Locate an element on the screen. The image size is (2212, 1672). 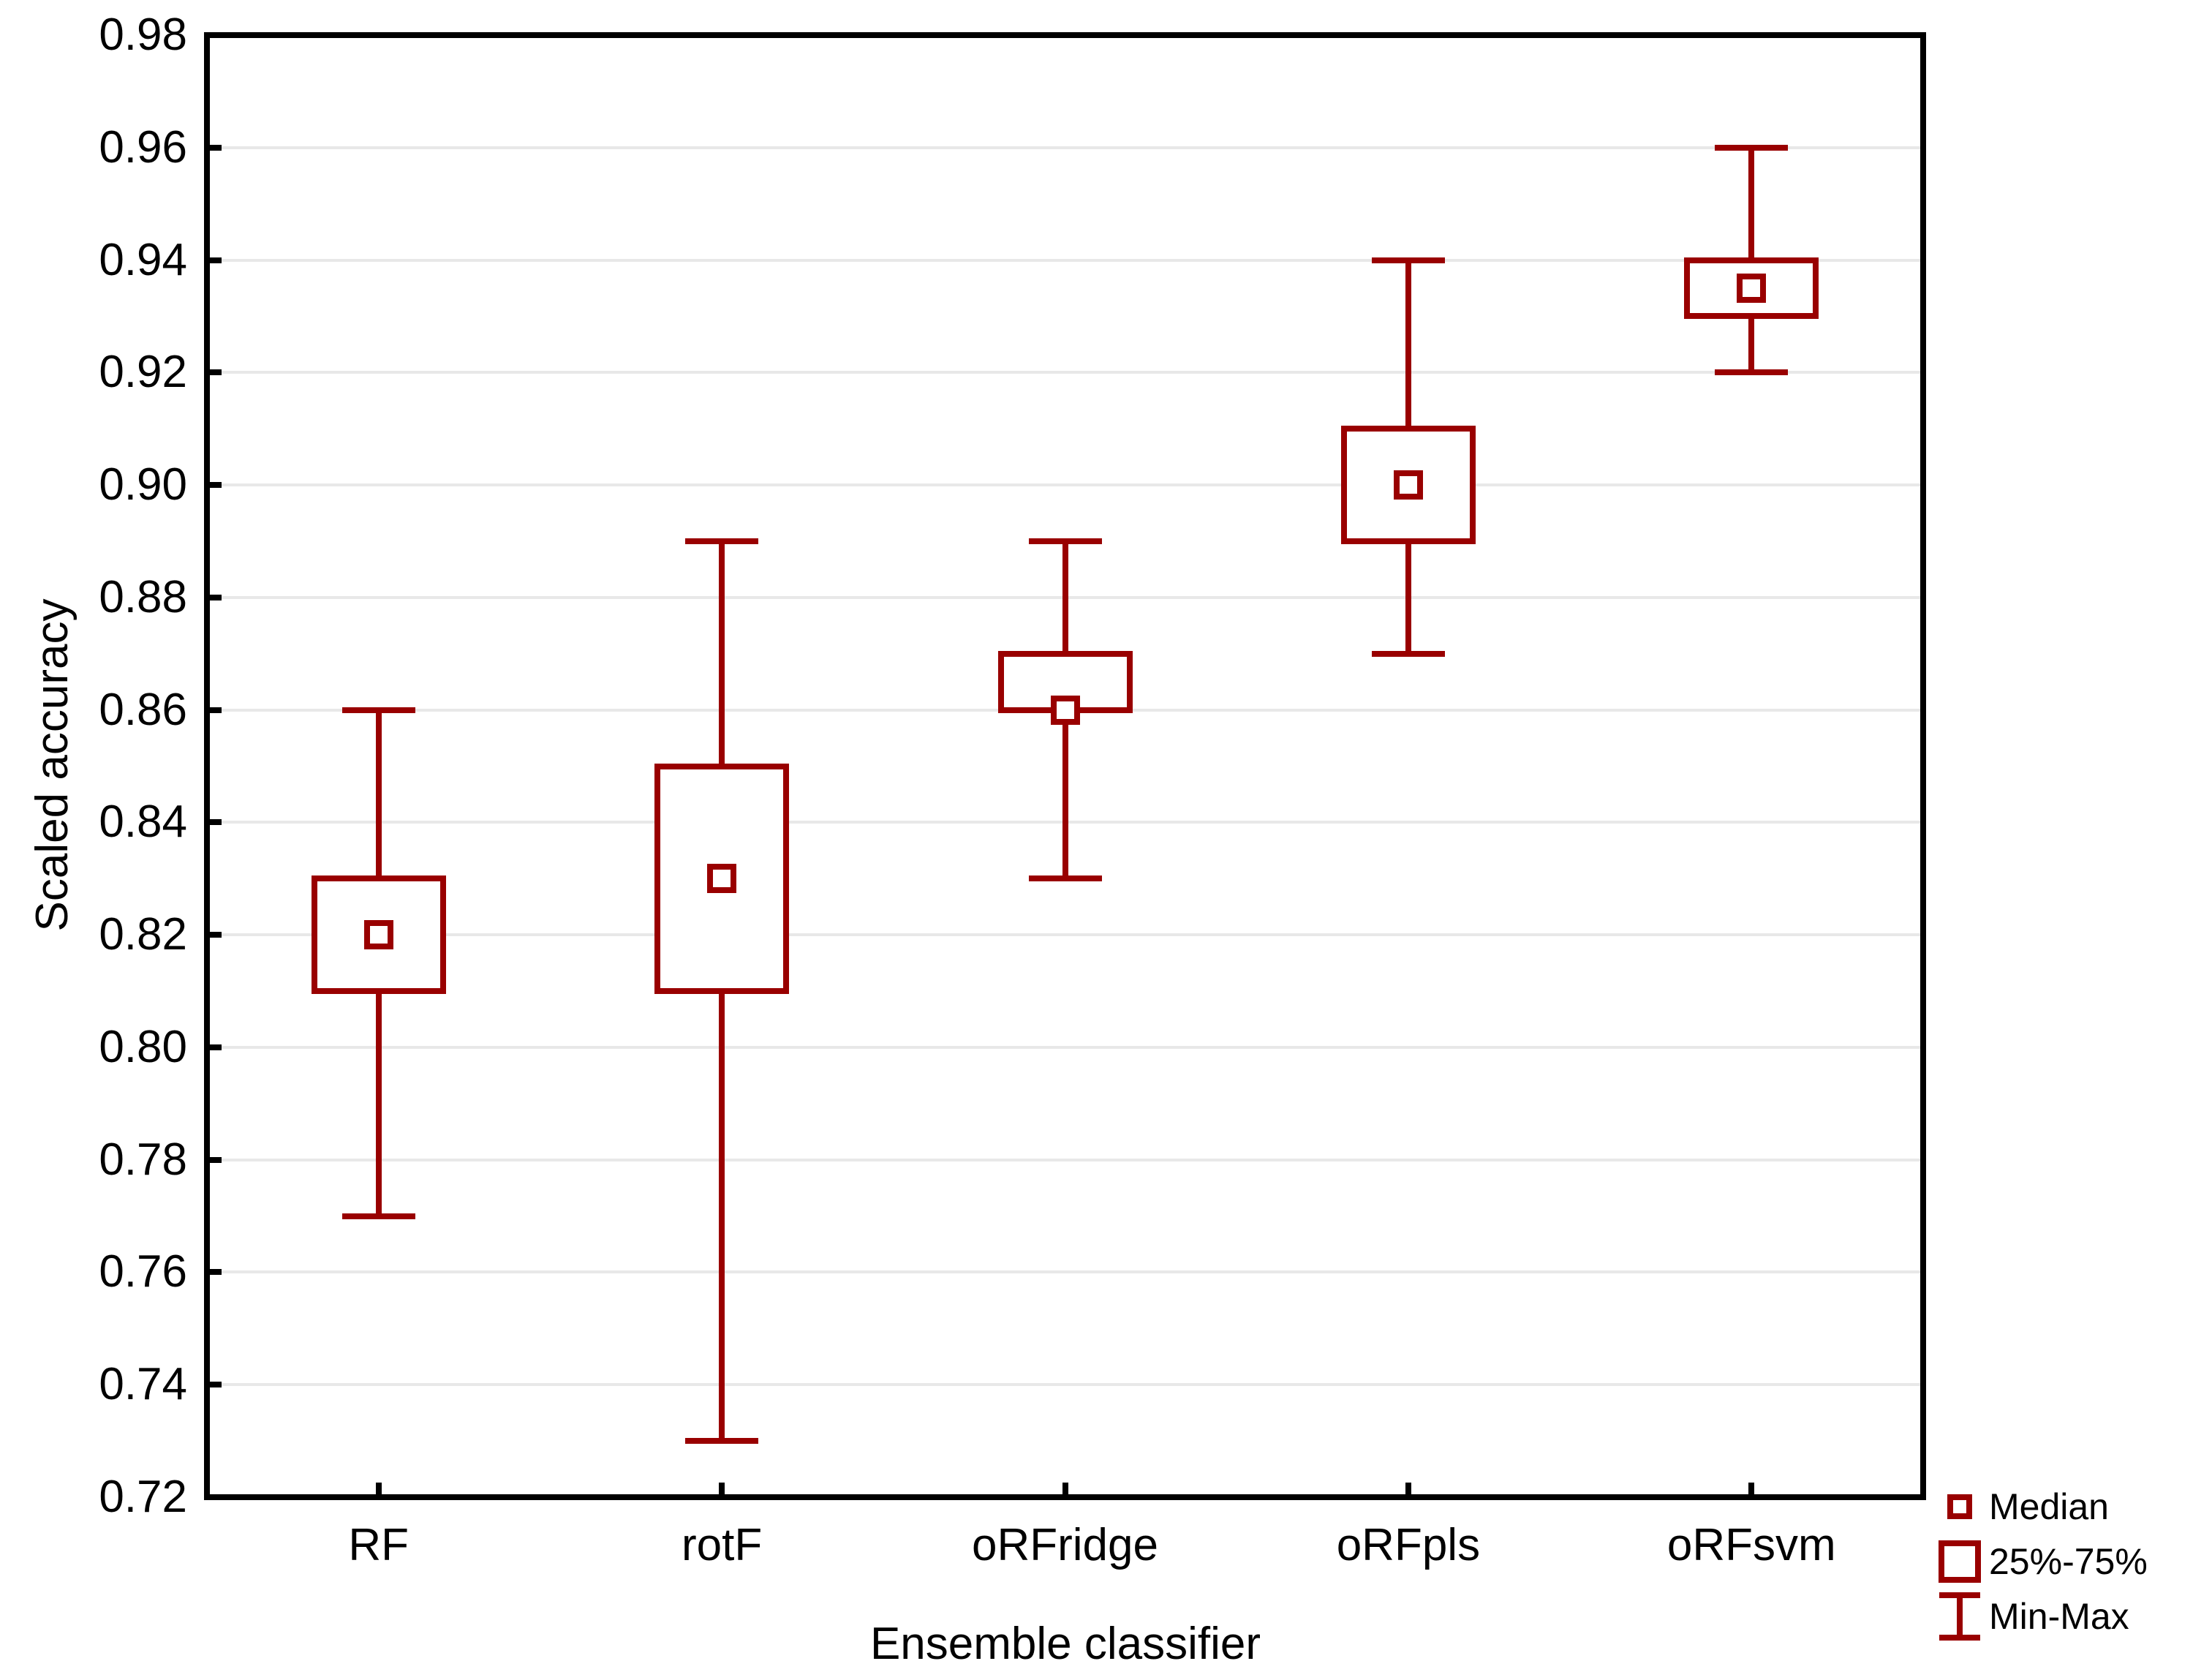
y-tick-label-0.76: 0.76 is located at coordinates (143, 1272).